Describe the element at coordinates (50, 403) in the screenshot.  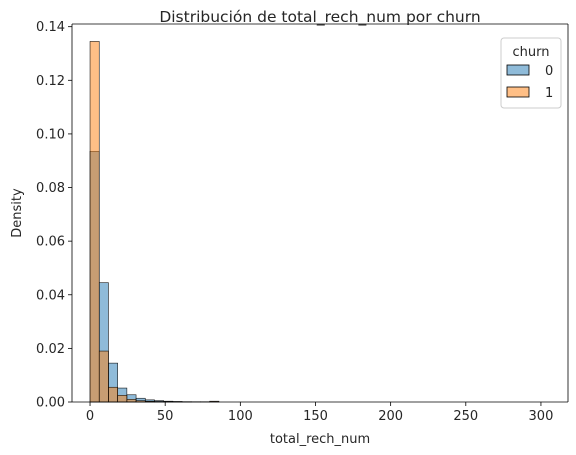
I see `y-tick-label: 0.00` at that location.